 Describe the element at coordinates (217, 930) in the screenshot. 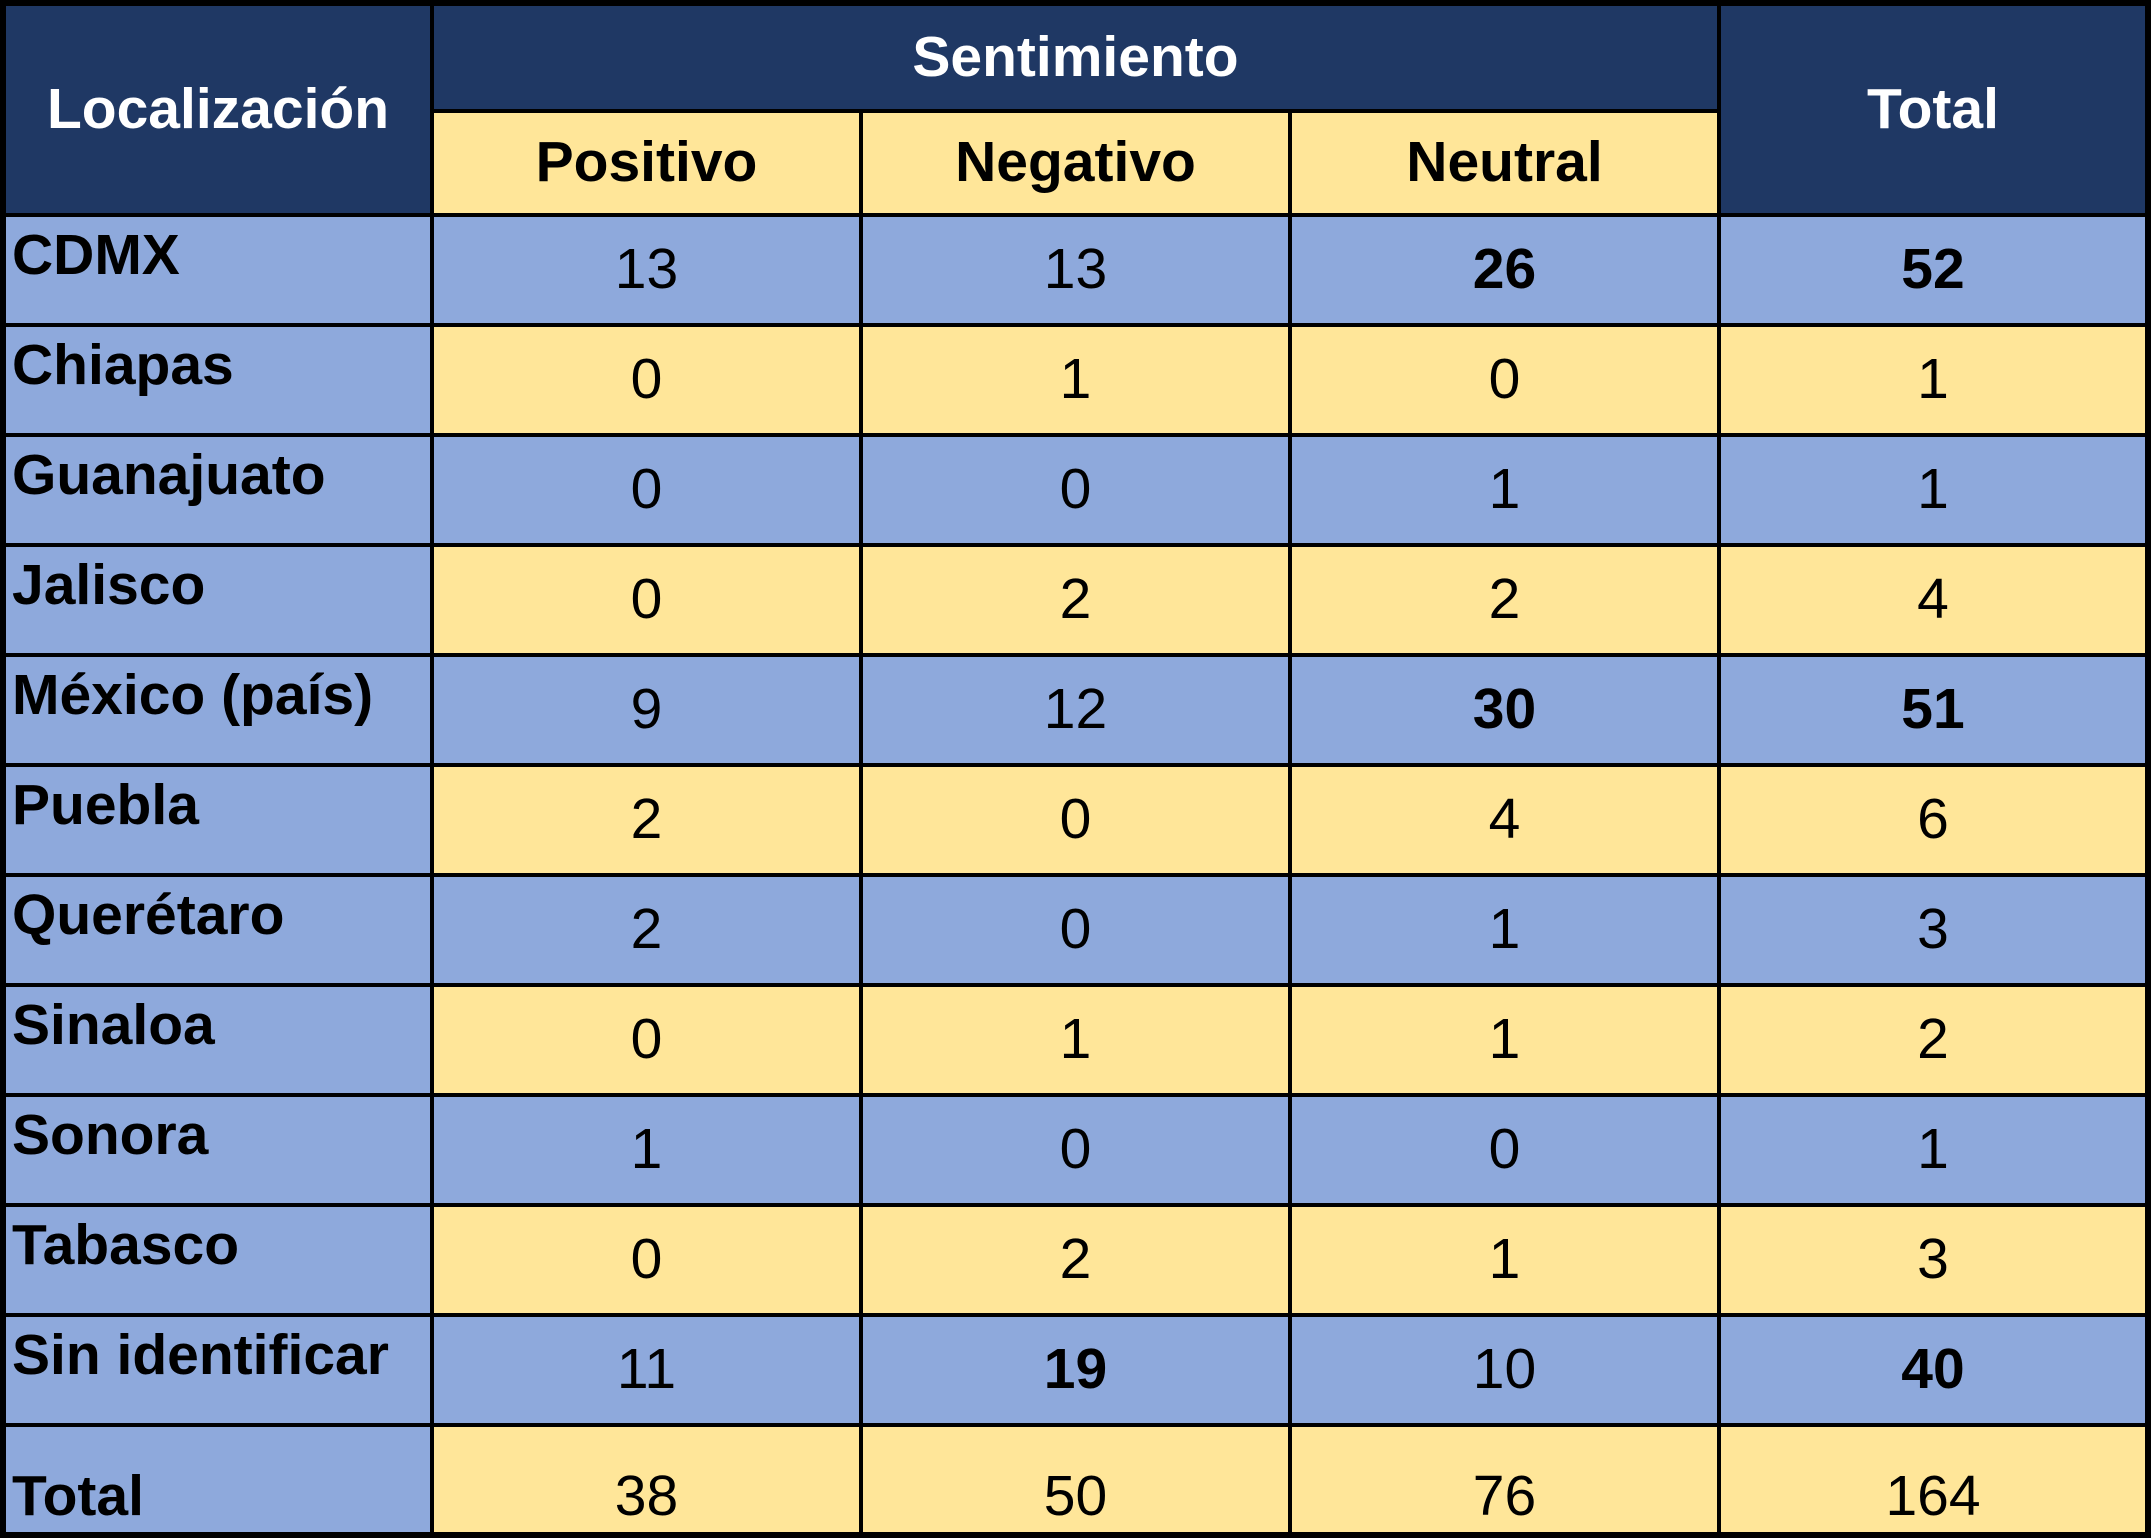

I see `row-label-cell: Querétaro` at that location.